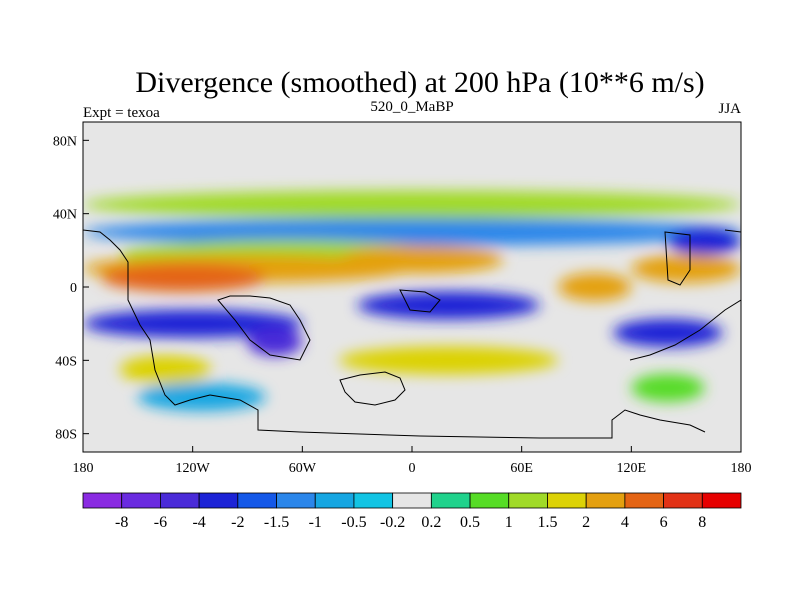 Image resolution: width=800 pixels, height=600 pixels. What do you see at coordinates (276, 522) in the screenshot?
I see `colorbar-label-4: -1.5` at bounding box center [276, 522].